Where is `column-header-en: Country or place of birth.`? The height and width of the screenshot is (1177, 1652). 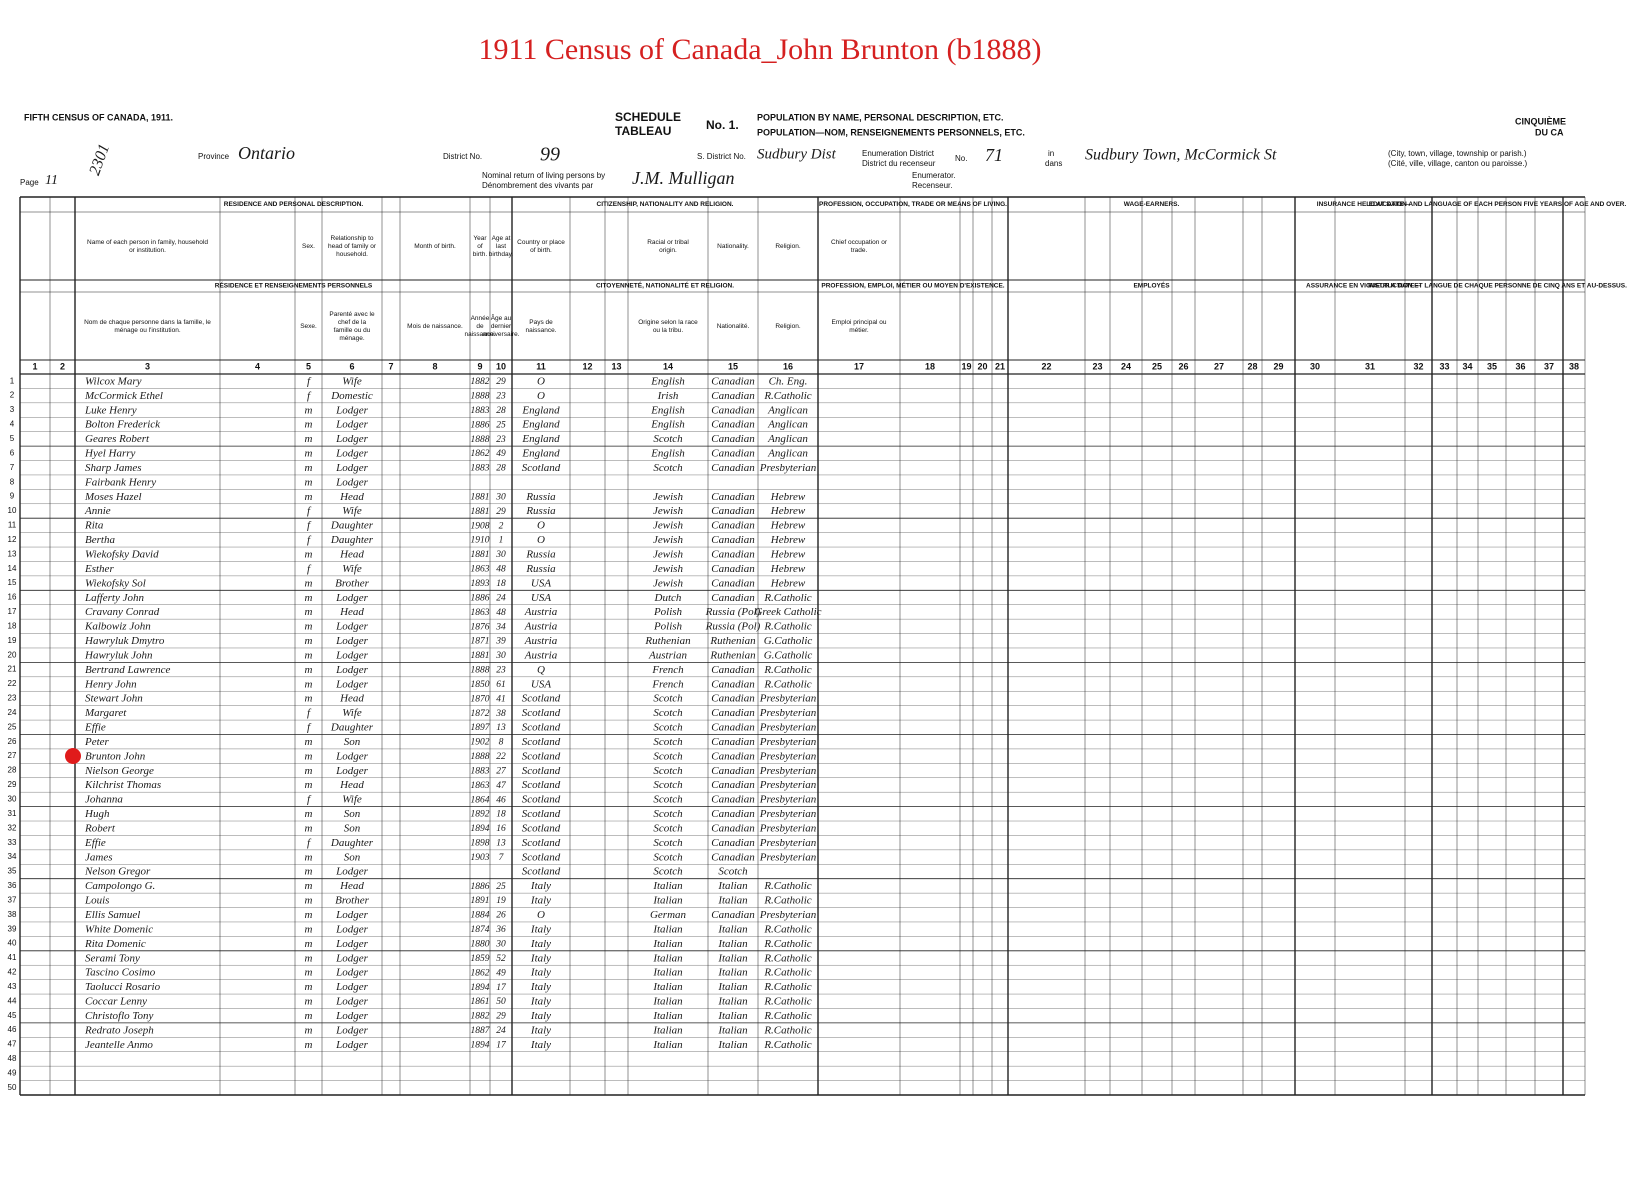
column-header-en: Country or place of birth. is located at coordinates (541, 246).